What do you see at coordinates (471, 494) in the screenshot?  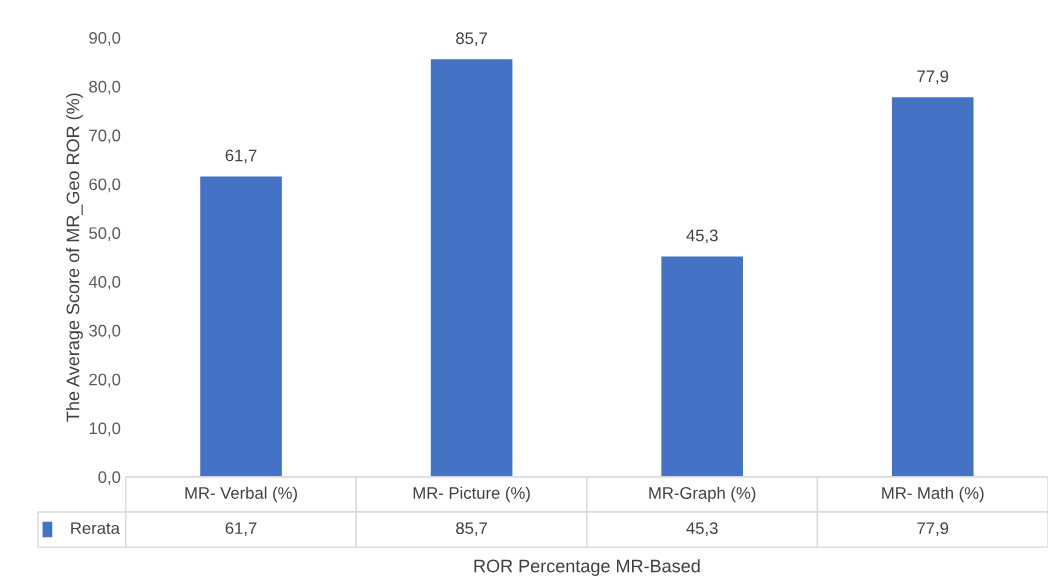 I see `x-tick-label: MR- Picture (%)` at bounding box center [471, 494].